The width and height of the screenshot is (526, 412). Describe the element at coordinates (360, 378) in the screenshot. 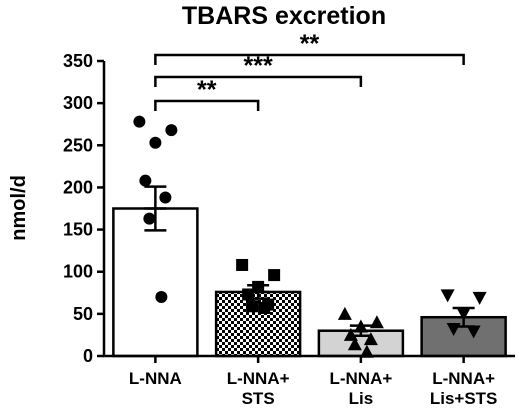

I see `category-label-line-2-0: L-NNA+` at that location.